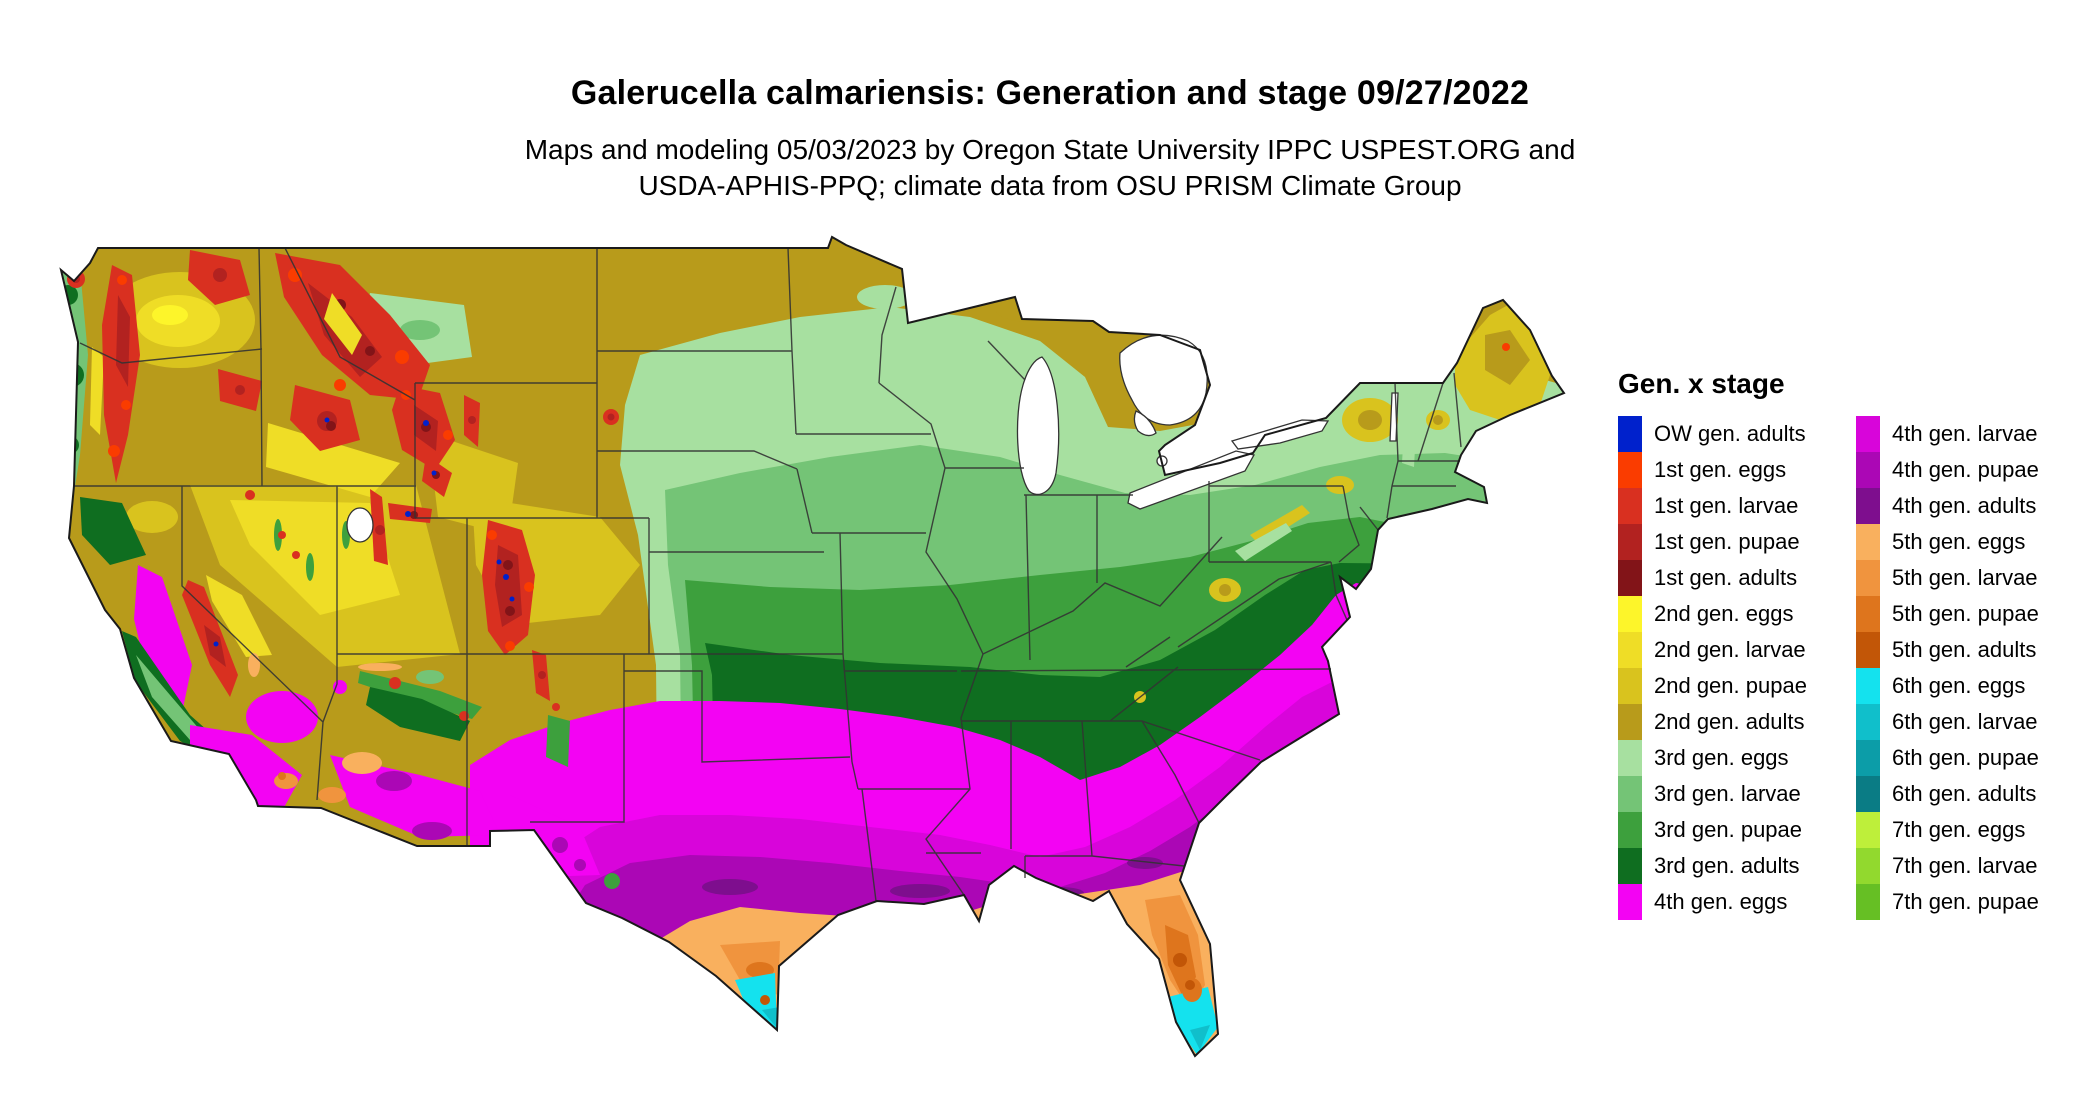 Image resolution: width=2100 pixels, height=1116 pixels. I want to click on legend-label: 2nd gen. larvae, so click(1730, 649).